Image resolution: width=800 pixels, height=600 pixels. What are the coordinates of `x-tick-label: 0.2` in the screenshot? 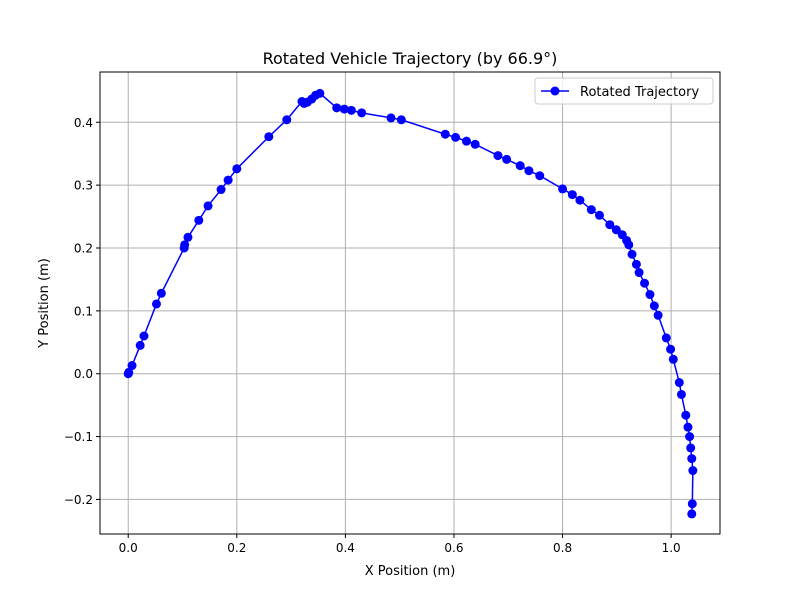 It's located at (236, 548).